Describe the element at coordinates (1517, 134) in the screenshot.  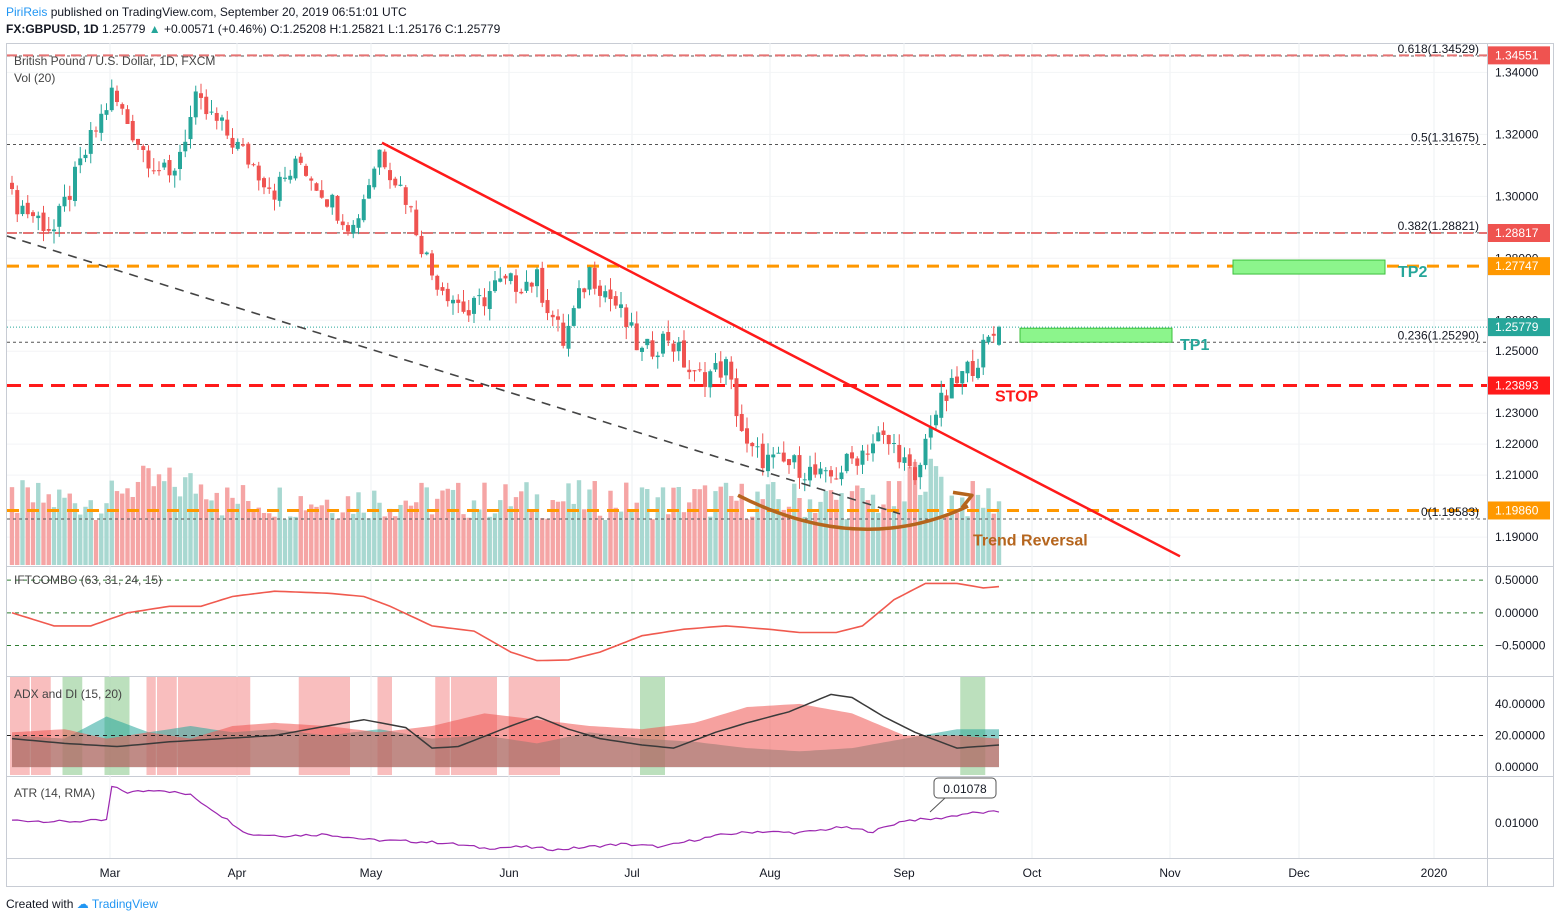
I see `price-axis-label: 1.32000` at that location.